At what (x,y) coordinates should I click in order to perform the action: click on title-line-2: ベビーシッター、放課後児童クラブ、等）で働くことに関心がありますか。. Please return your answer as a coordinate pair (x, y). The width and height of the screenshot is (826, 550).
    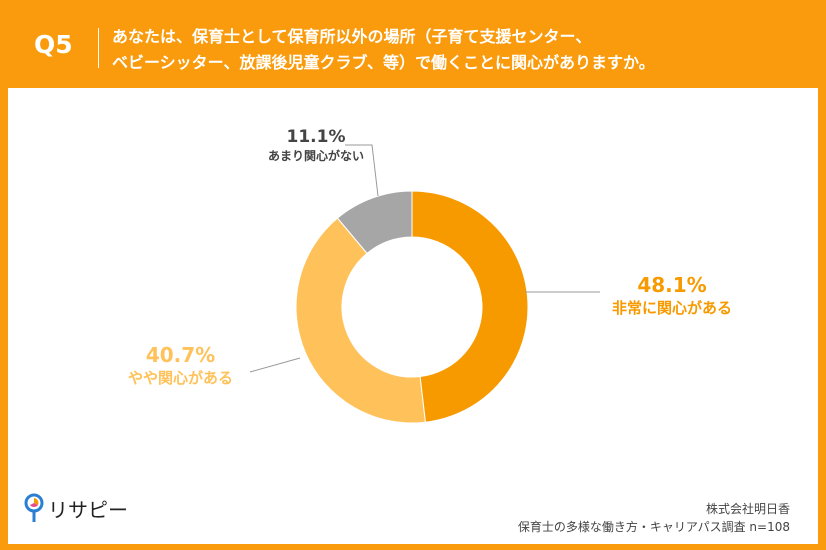
    Looking at the image, I should click on (383, 62).